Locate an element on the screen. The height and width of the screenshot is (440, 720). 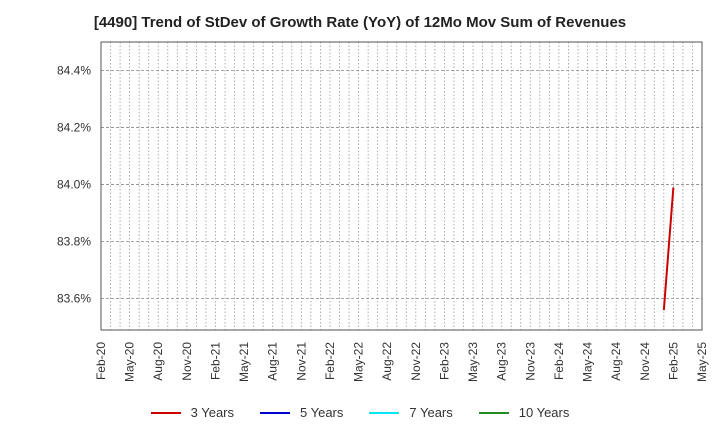
x-tick-label: May-24 is located at coordinates (588, 362).